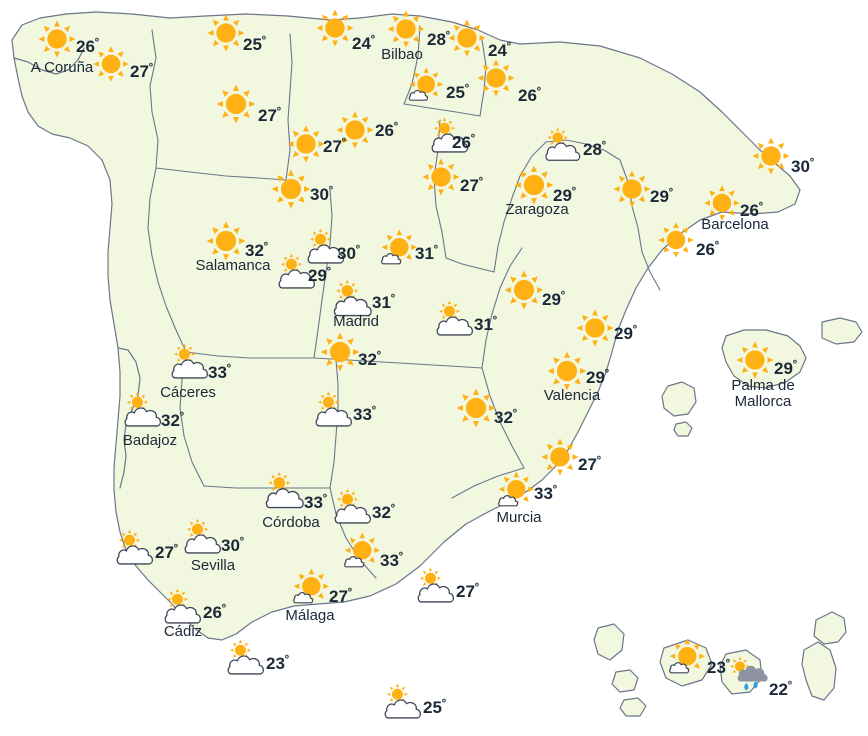  I want to click on temperature-label-albacete: 32º, so click(505, 417).